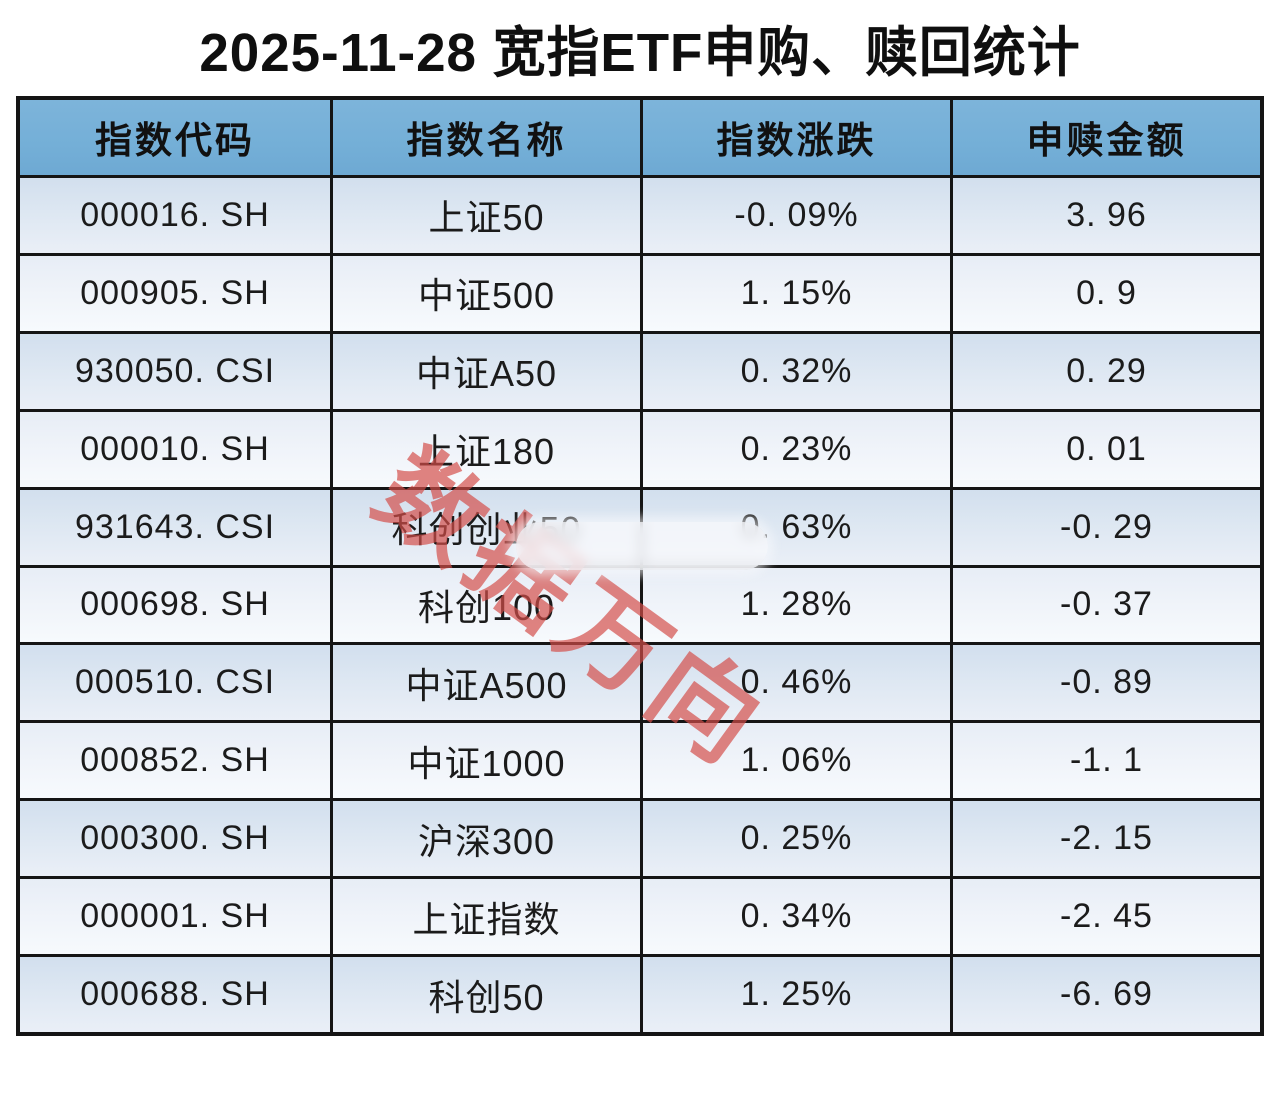 The image size is (1280, 1105). I want to click on cell-index-change: 0. 46%, so click(795, 683).